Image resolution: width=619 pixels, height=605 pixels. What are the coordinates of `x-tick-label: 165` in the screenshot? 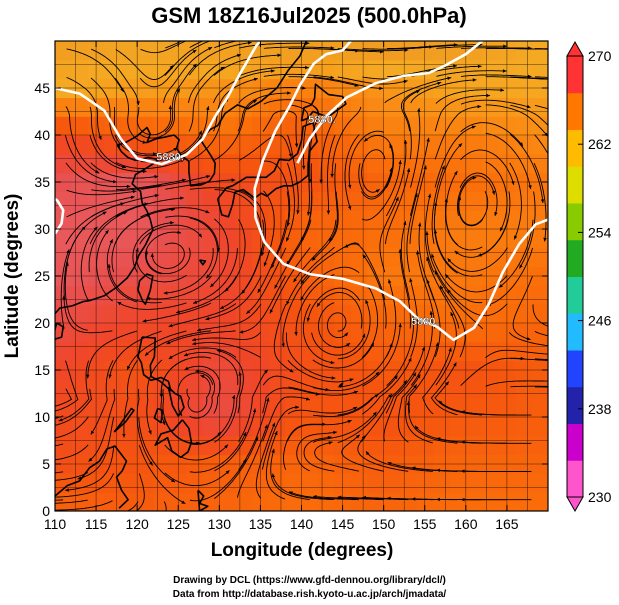 It's located at (507, 524).